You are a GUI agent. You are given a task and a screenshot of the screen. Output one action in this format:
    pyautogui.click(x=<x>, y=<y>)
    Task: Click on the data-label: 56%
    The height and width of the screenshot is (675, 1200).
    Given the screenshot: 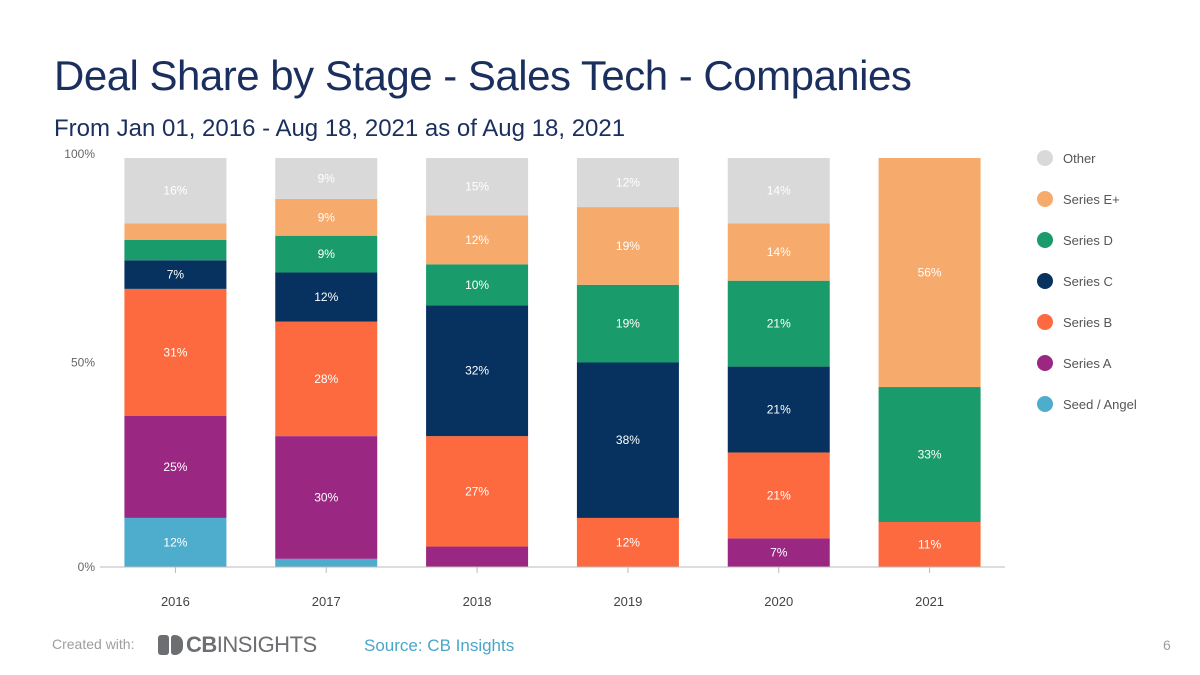 What is the action you would take?
    pyautogui.click(x=930, y=273)
    